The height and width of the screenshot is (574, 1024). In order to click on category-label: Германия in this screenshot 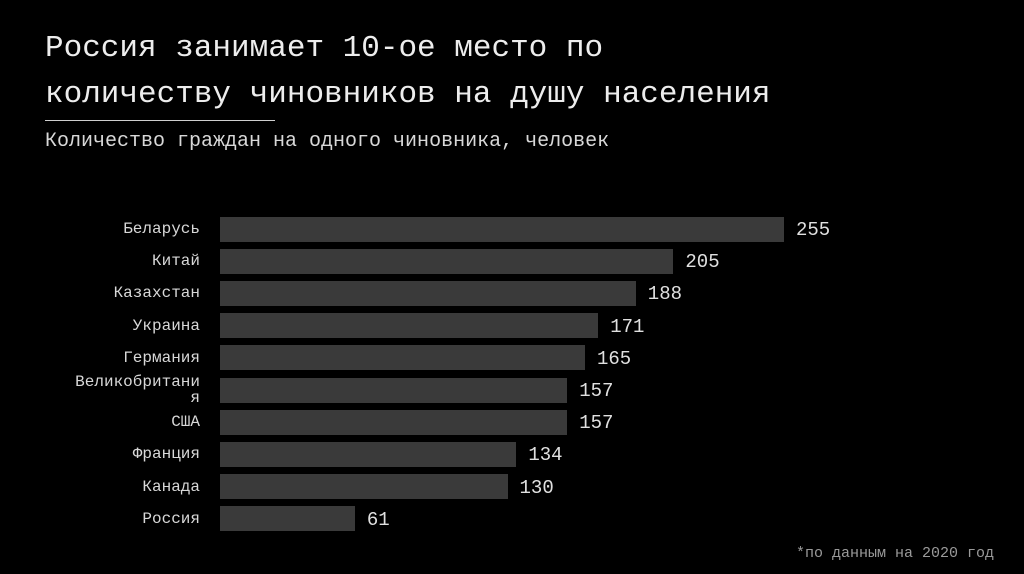, I will do `click(161, 357)`.